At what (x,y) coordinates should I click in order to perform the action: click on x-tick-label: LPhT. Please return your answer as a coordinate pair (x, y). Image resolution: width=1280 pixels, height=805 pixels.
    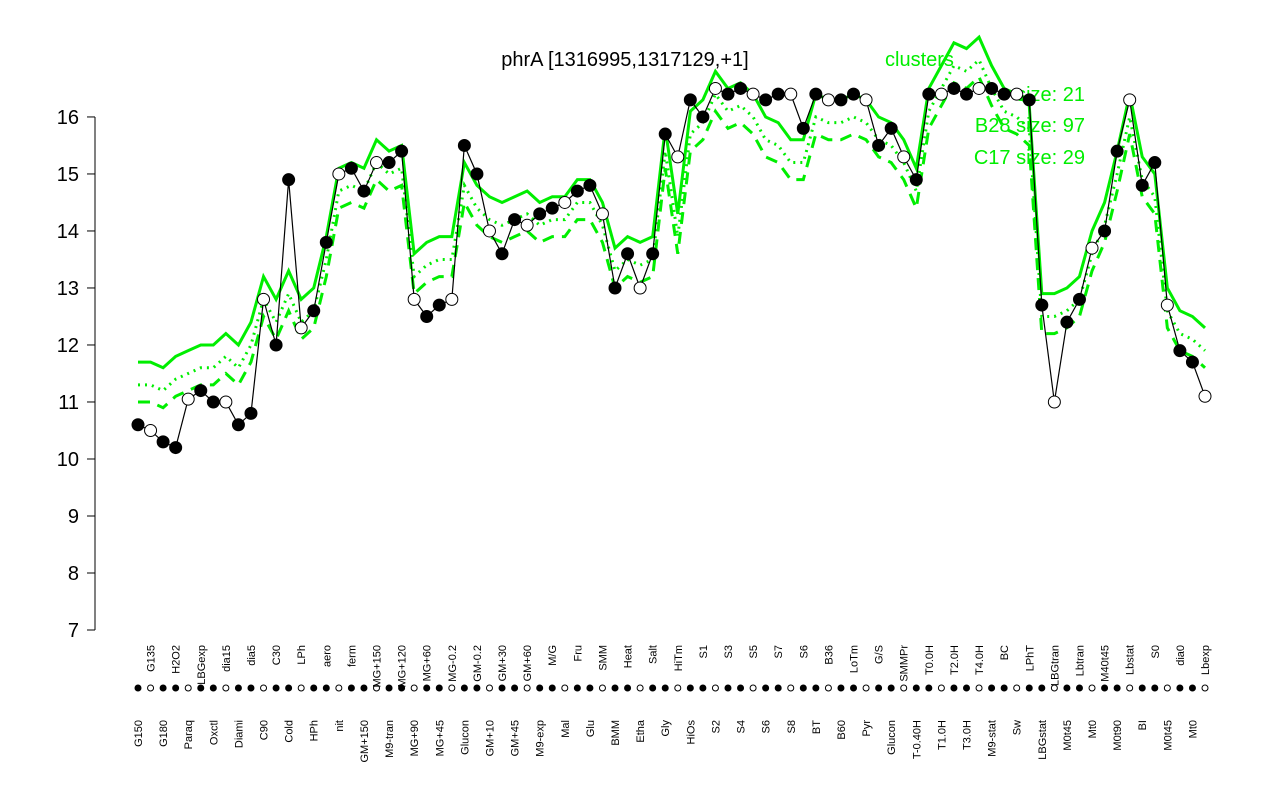
    Looking at the image, I should click on (1030, 658).